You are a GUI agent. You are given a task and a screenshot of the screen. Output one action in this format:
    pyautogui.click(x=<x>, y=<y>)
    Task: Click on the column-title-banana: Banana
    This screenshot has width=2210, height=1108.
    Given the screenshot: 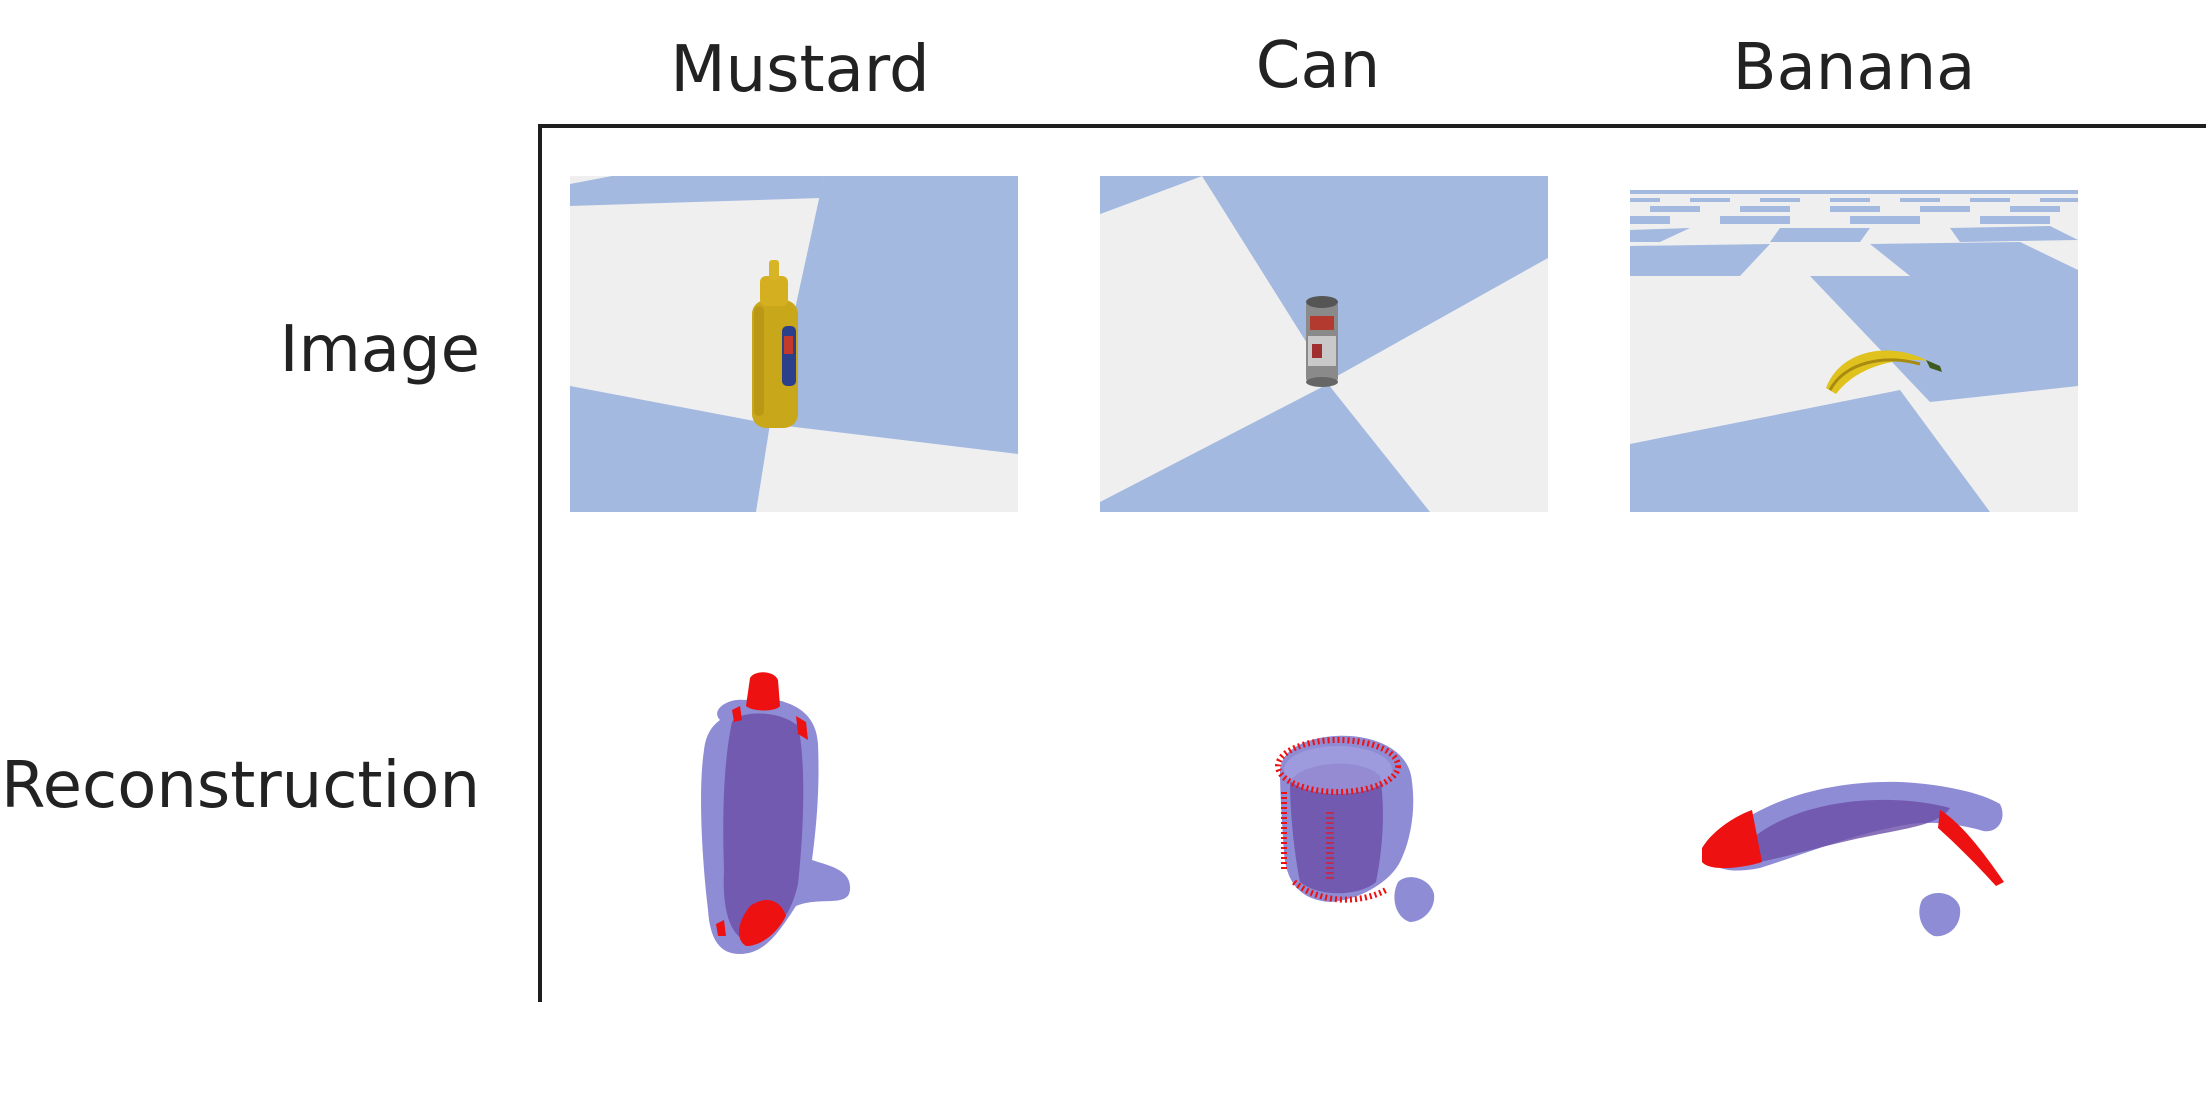 What is the action you would take?
    pyautogui.click(x=1854, y=68)
    